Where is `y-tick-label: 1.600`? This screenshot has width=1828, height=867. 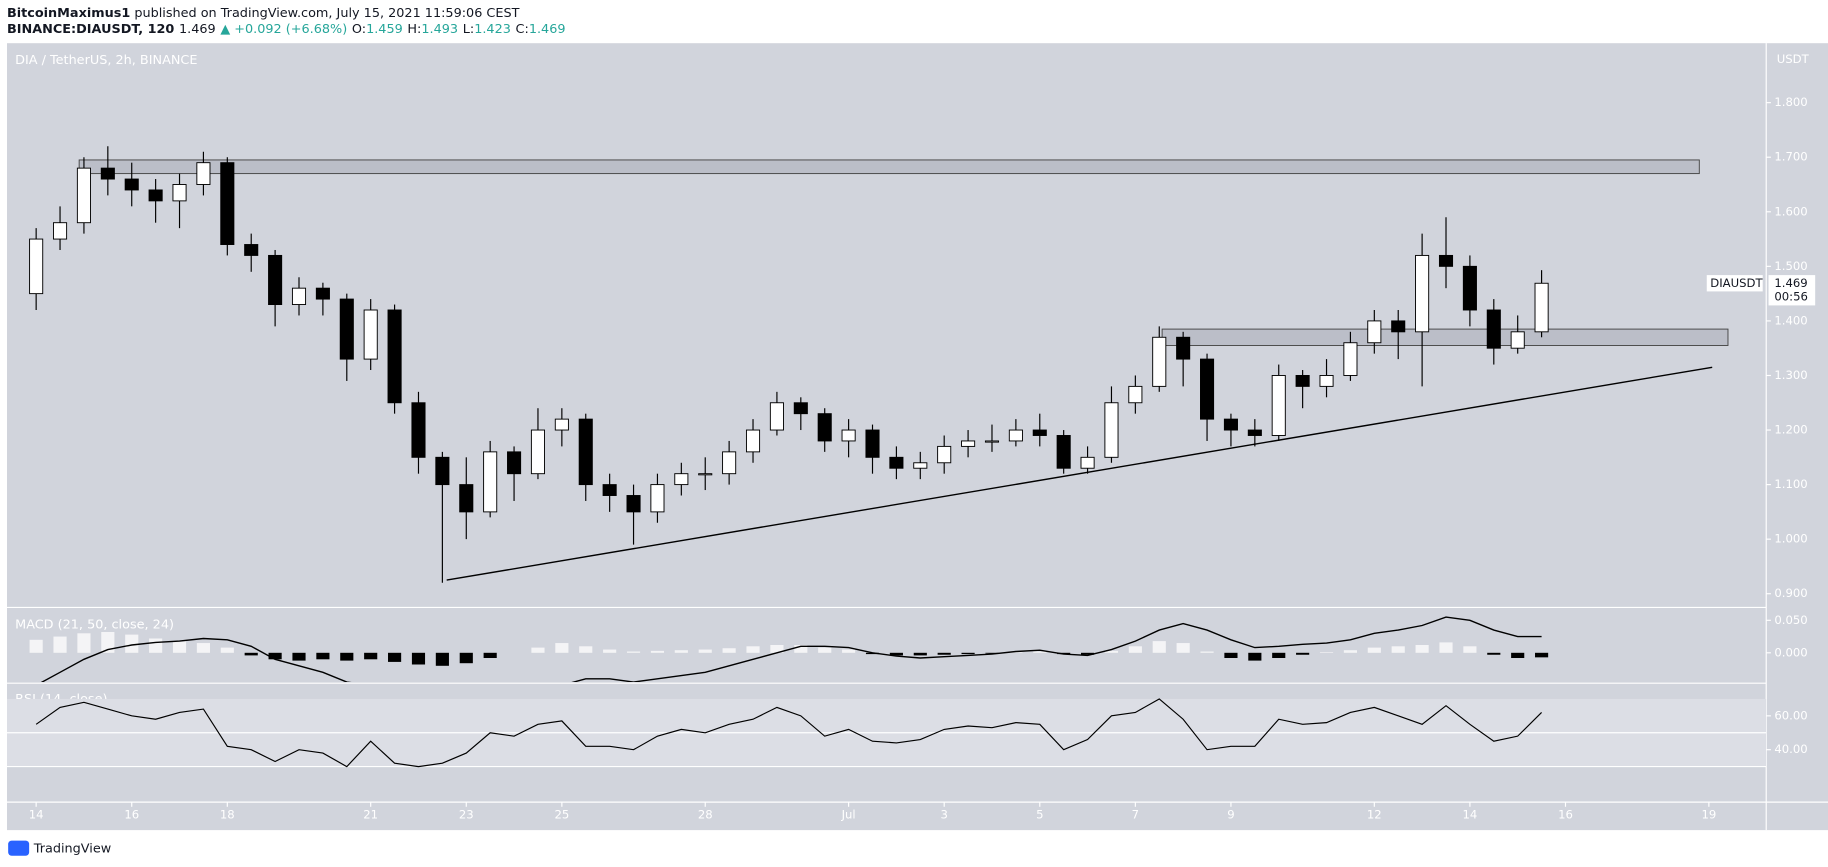
y-tick-label: 1.600 is located at coordinates (1790, 211).